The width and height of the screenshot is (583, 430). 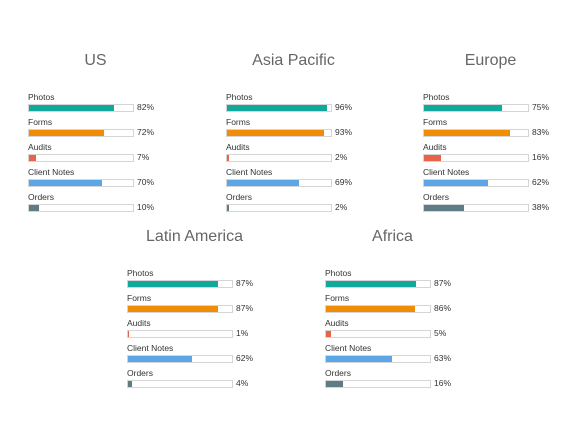 I want to click on value-label: 86%, so click(x=443, y=308).